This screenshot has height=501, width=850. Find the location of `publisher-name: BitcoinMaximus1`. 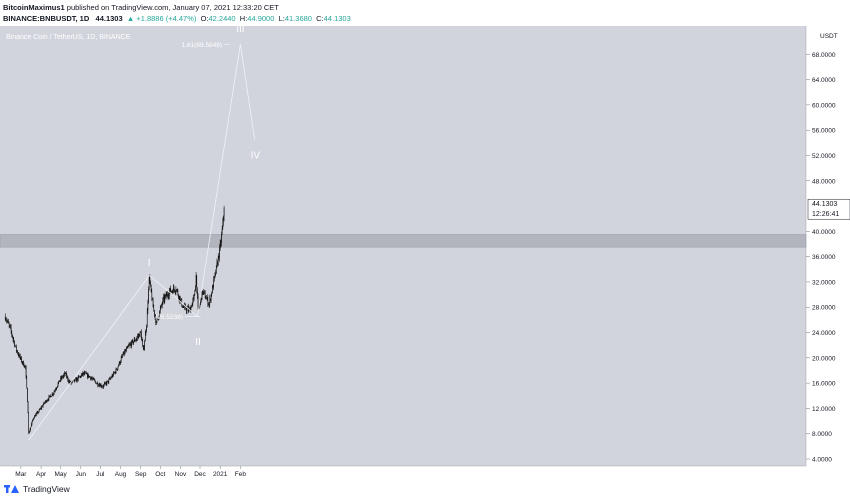

publisher-name: BitcoinMaximus1 is located at coordinates (34, 7).